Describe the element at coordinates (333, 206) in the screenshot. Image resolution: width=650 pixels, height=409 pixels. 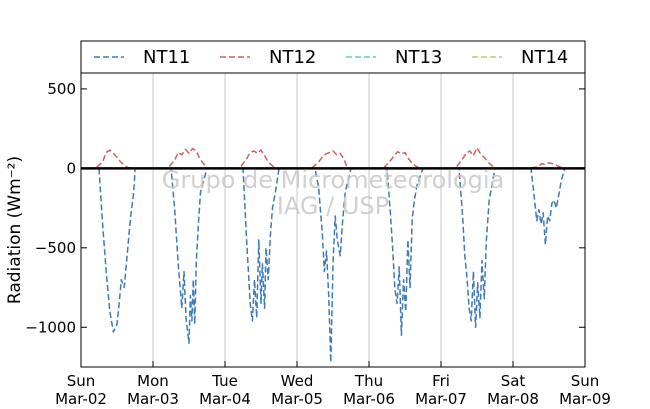
I see `watermark-line-2: IAG / USP` at that location.